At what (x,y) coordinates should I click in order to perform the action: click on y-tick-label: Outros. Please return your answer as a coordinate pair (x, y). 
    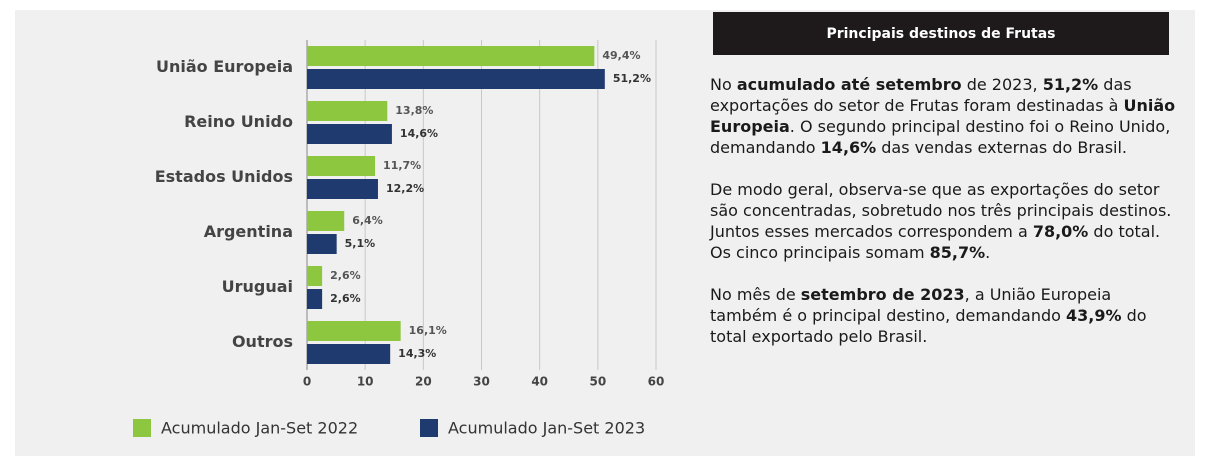
    Looking at the image, I should click on (262, 341).